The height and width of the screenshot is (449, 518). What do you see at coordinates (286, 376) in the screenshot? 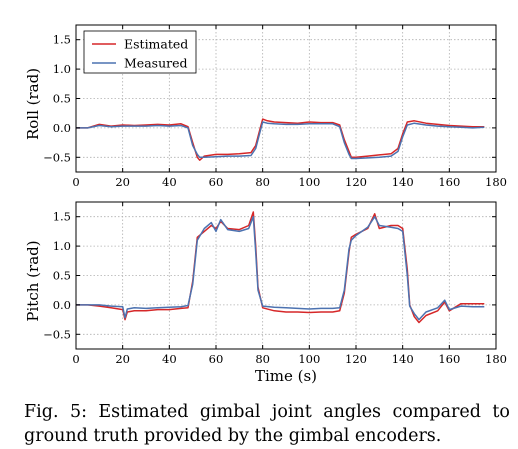
I see `time-x-axis-label: Time (s)` at bounding box center [286, 376].